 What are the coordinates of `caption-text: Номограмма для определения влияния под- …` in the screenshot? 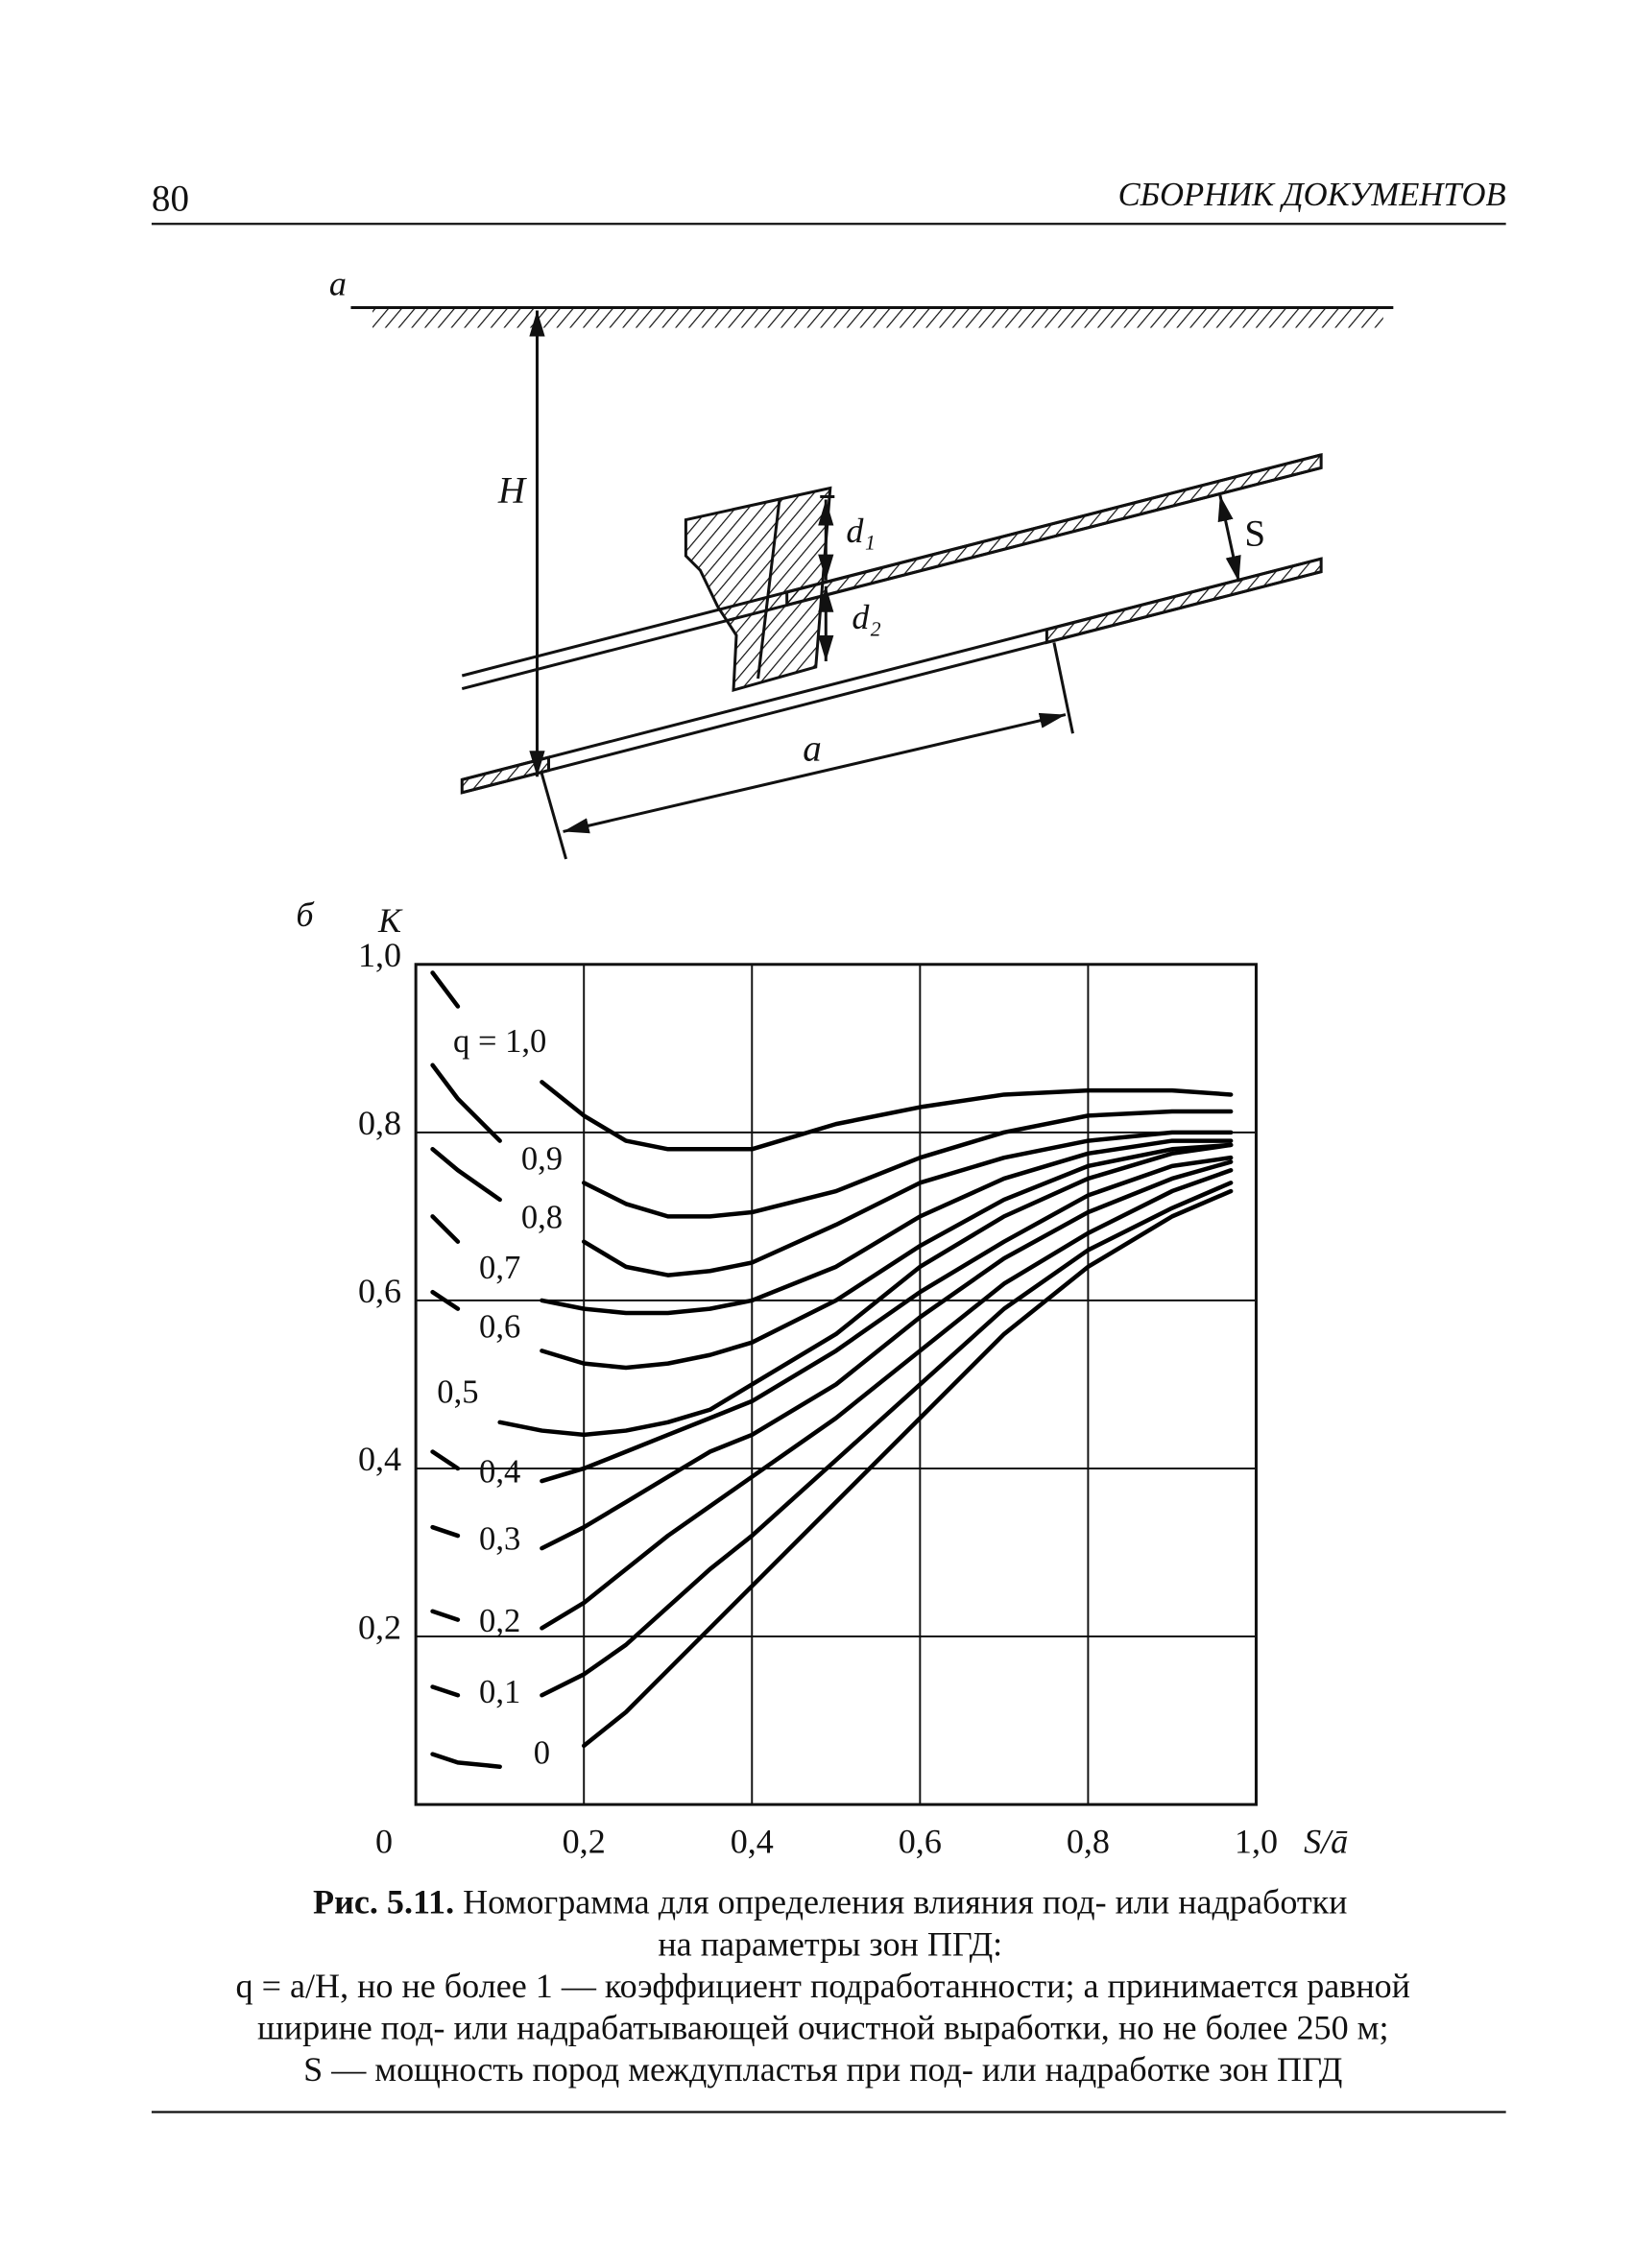 It's located at (905, 1902).